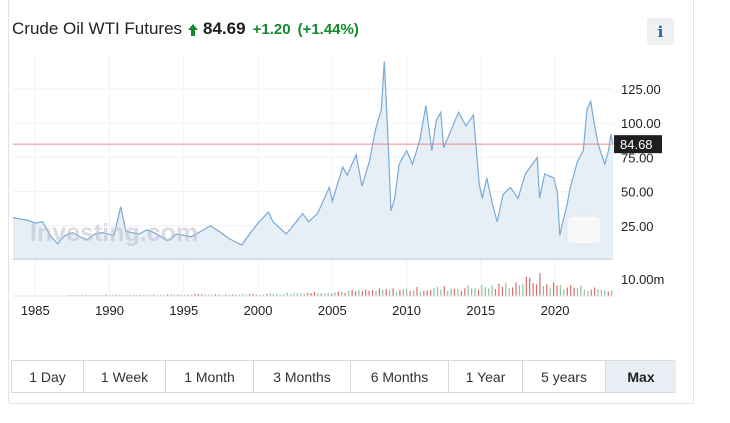 The height and width of the screenshot is (423, 730). What do you see at coordinates (480, 310) in the screenshot?
I see `x-tick-label: 2015` at bounding box center [480, 310].